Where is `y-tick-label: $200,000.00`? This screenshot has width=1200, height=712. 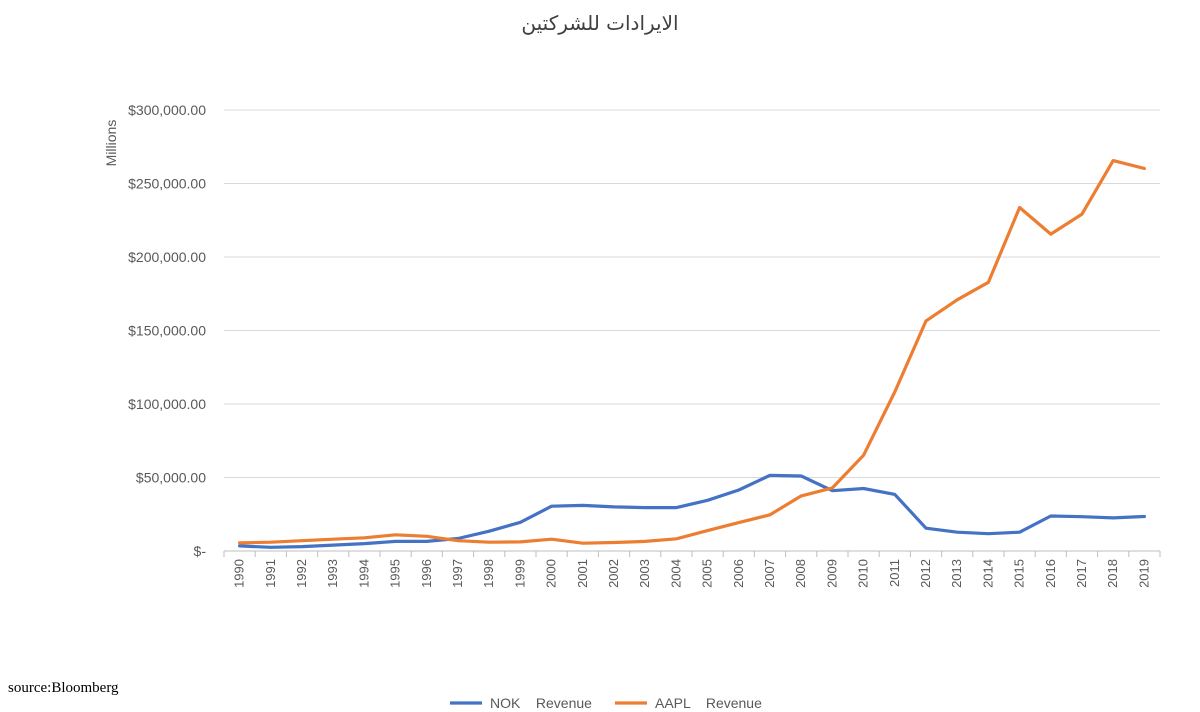
y-tick-label: $200,000.00 is located at coordinates (167, 257).